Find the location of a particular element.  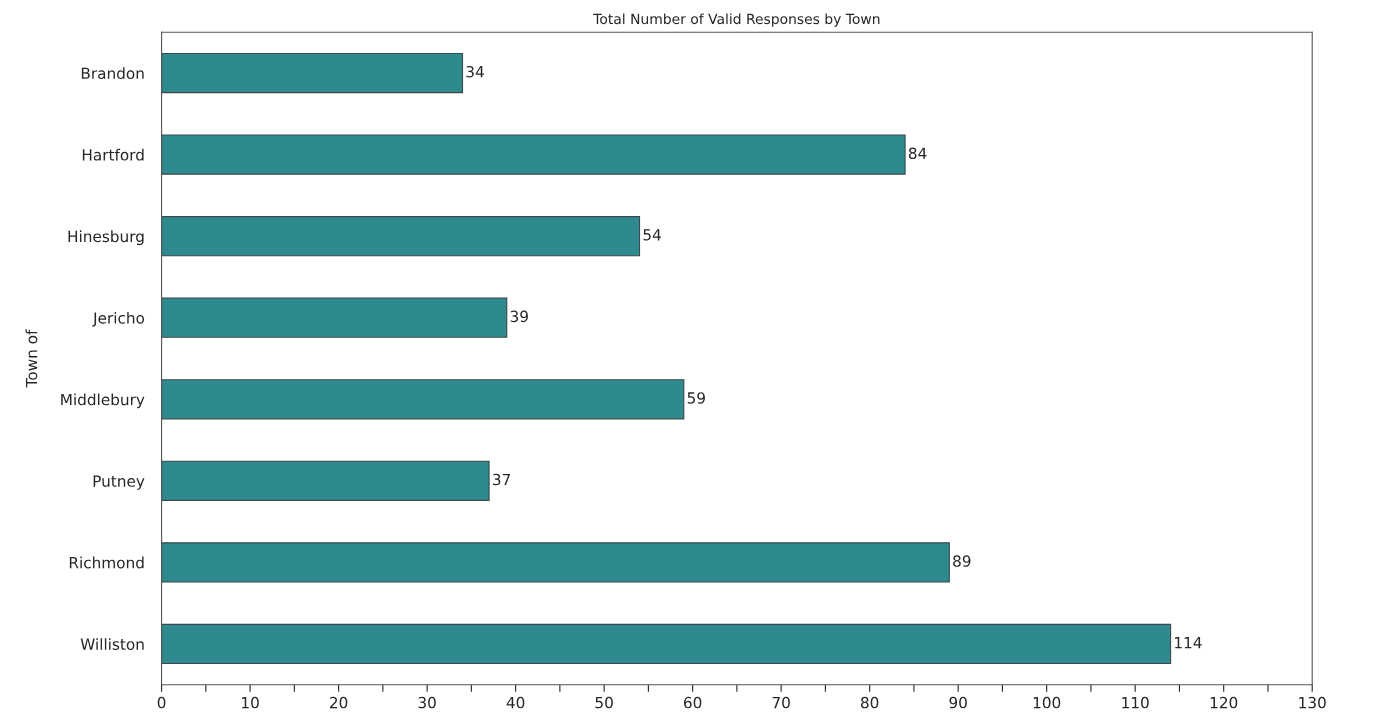

y-tick-label: Williston is located at coordinates (112, 644).